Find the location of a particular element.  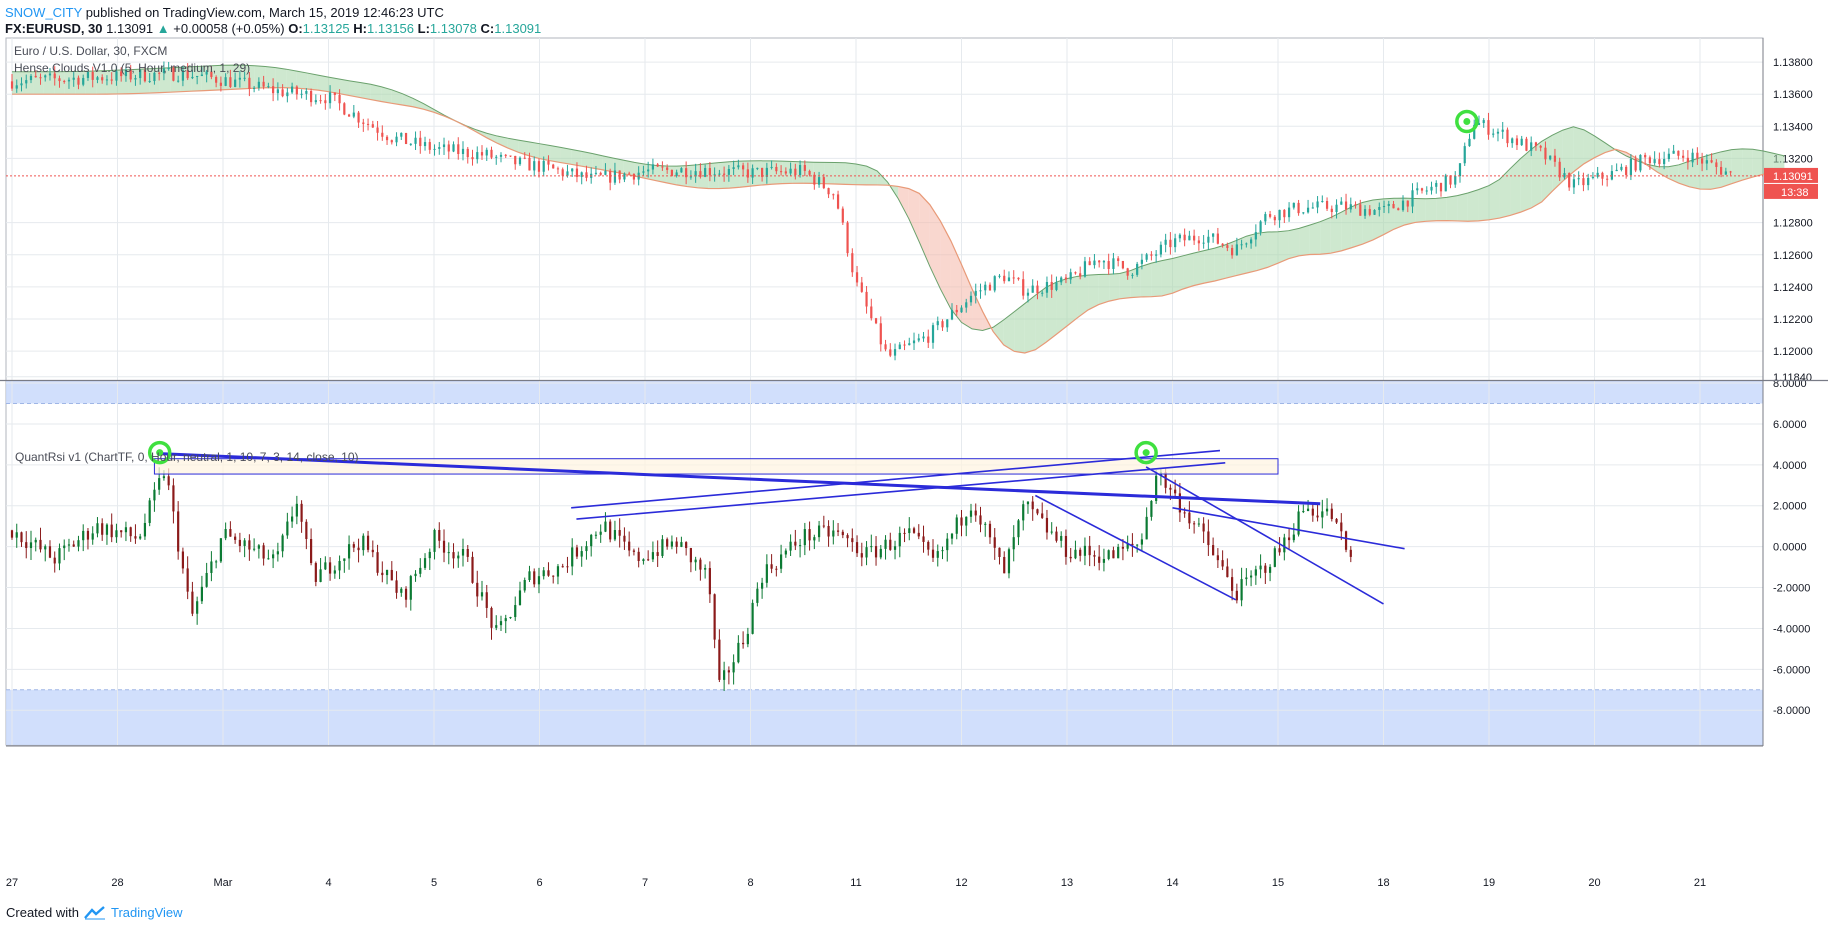

symbol-label: FX:EURUSD, 30 is located at coordinates (54, 28).